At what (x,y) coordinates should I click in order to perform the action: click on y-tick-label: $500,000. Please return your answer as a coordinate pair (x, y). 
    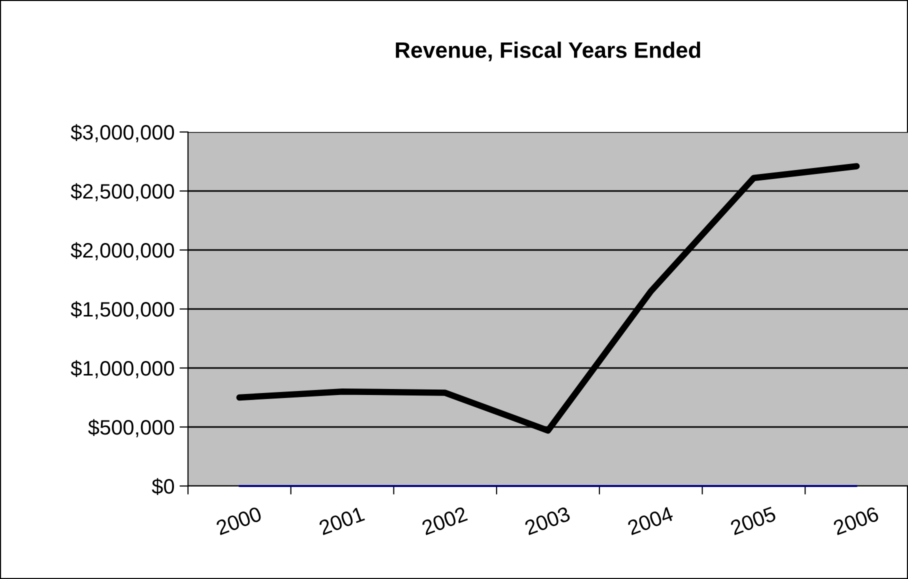
    Looking at the image, I should click on (131, 428).